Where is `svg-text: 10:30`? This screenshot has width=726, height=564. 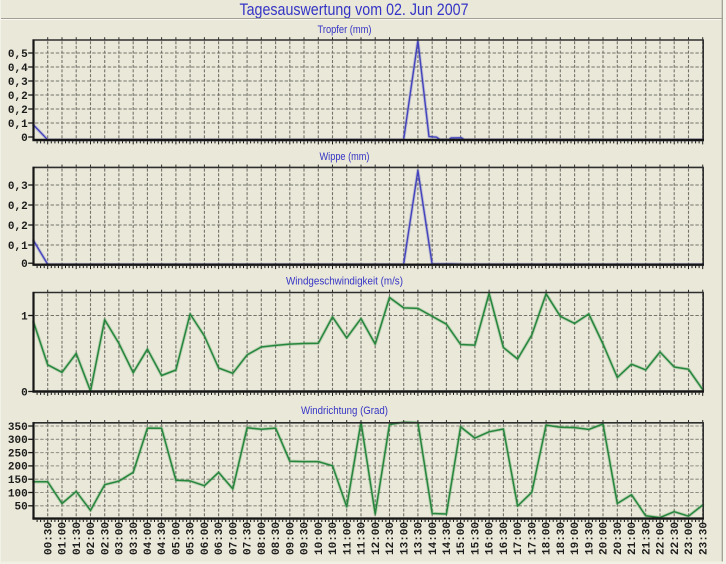 svg-text: 10:30 is located at coordinates (334, 538).